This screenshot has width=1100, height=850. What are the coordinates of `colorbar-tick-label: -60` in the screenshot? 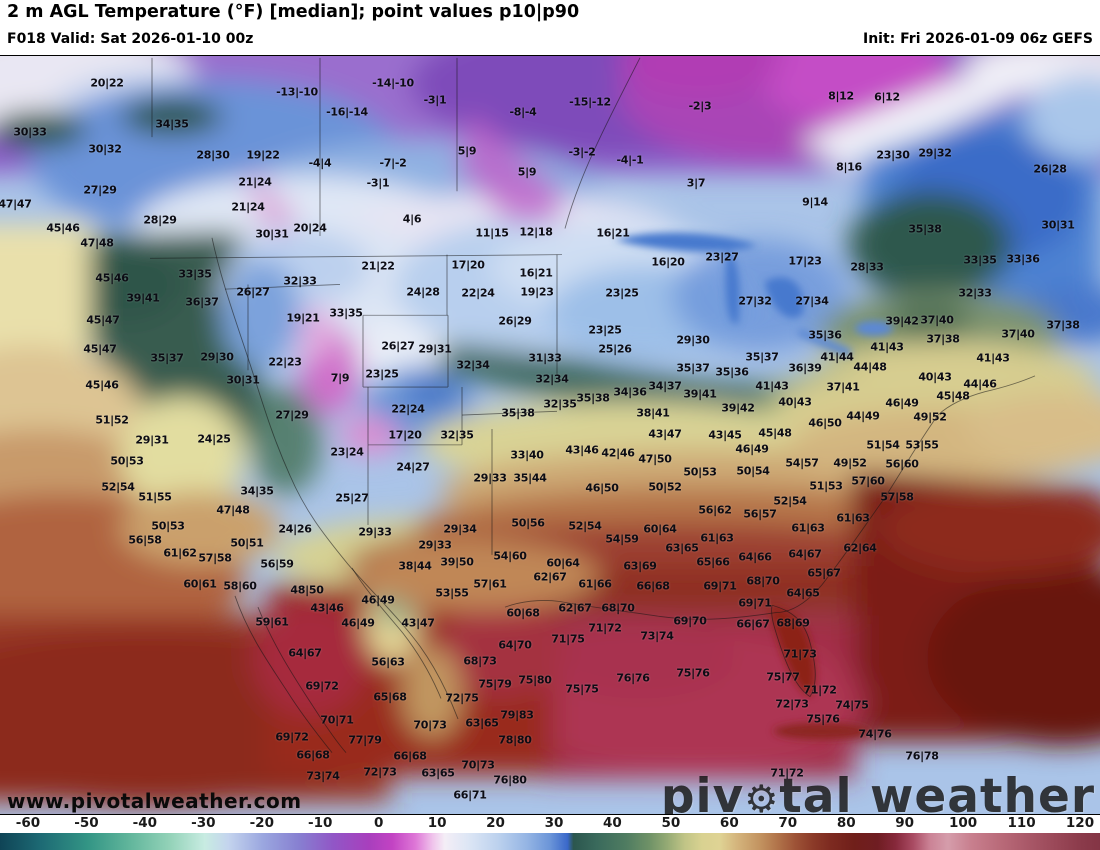 It's located at (28, 823).